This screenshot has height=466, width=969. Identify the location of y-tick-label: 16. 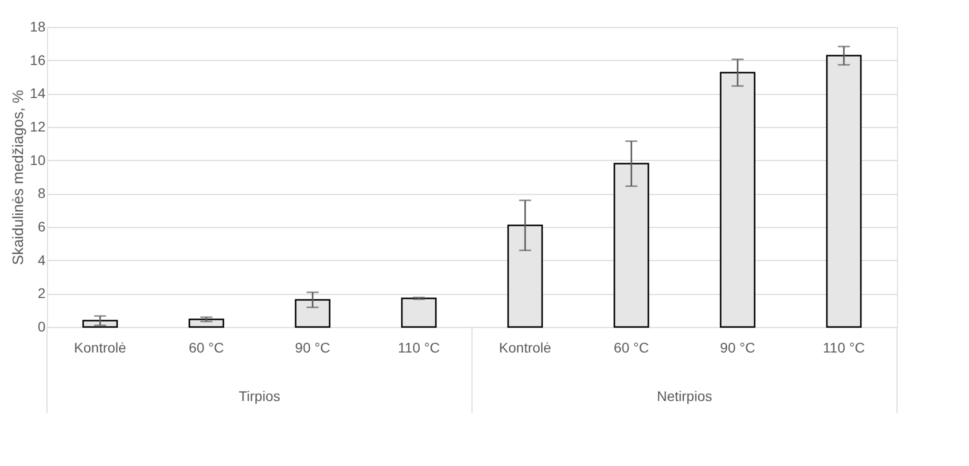
(38, 60).